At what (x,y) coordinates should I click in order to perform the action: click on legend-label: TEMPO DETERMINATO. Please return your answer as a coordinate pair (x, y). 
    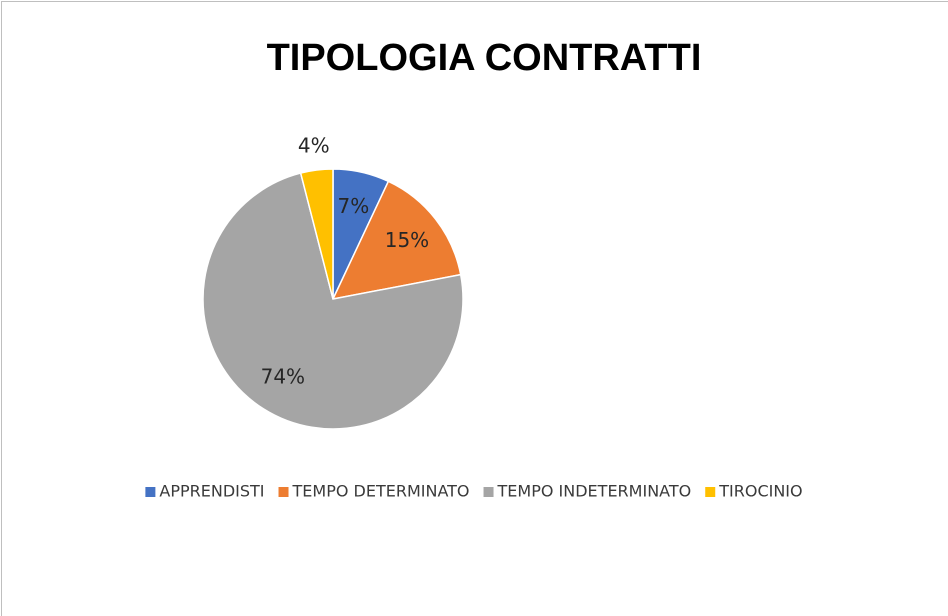
    Looking at the image, I should click on (381, 491).